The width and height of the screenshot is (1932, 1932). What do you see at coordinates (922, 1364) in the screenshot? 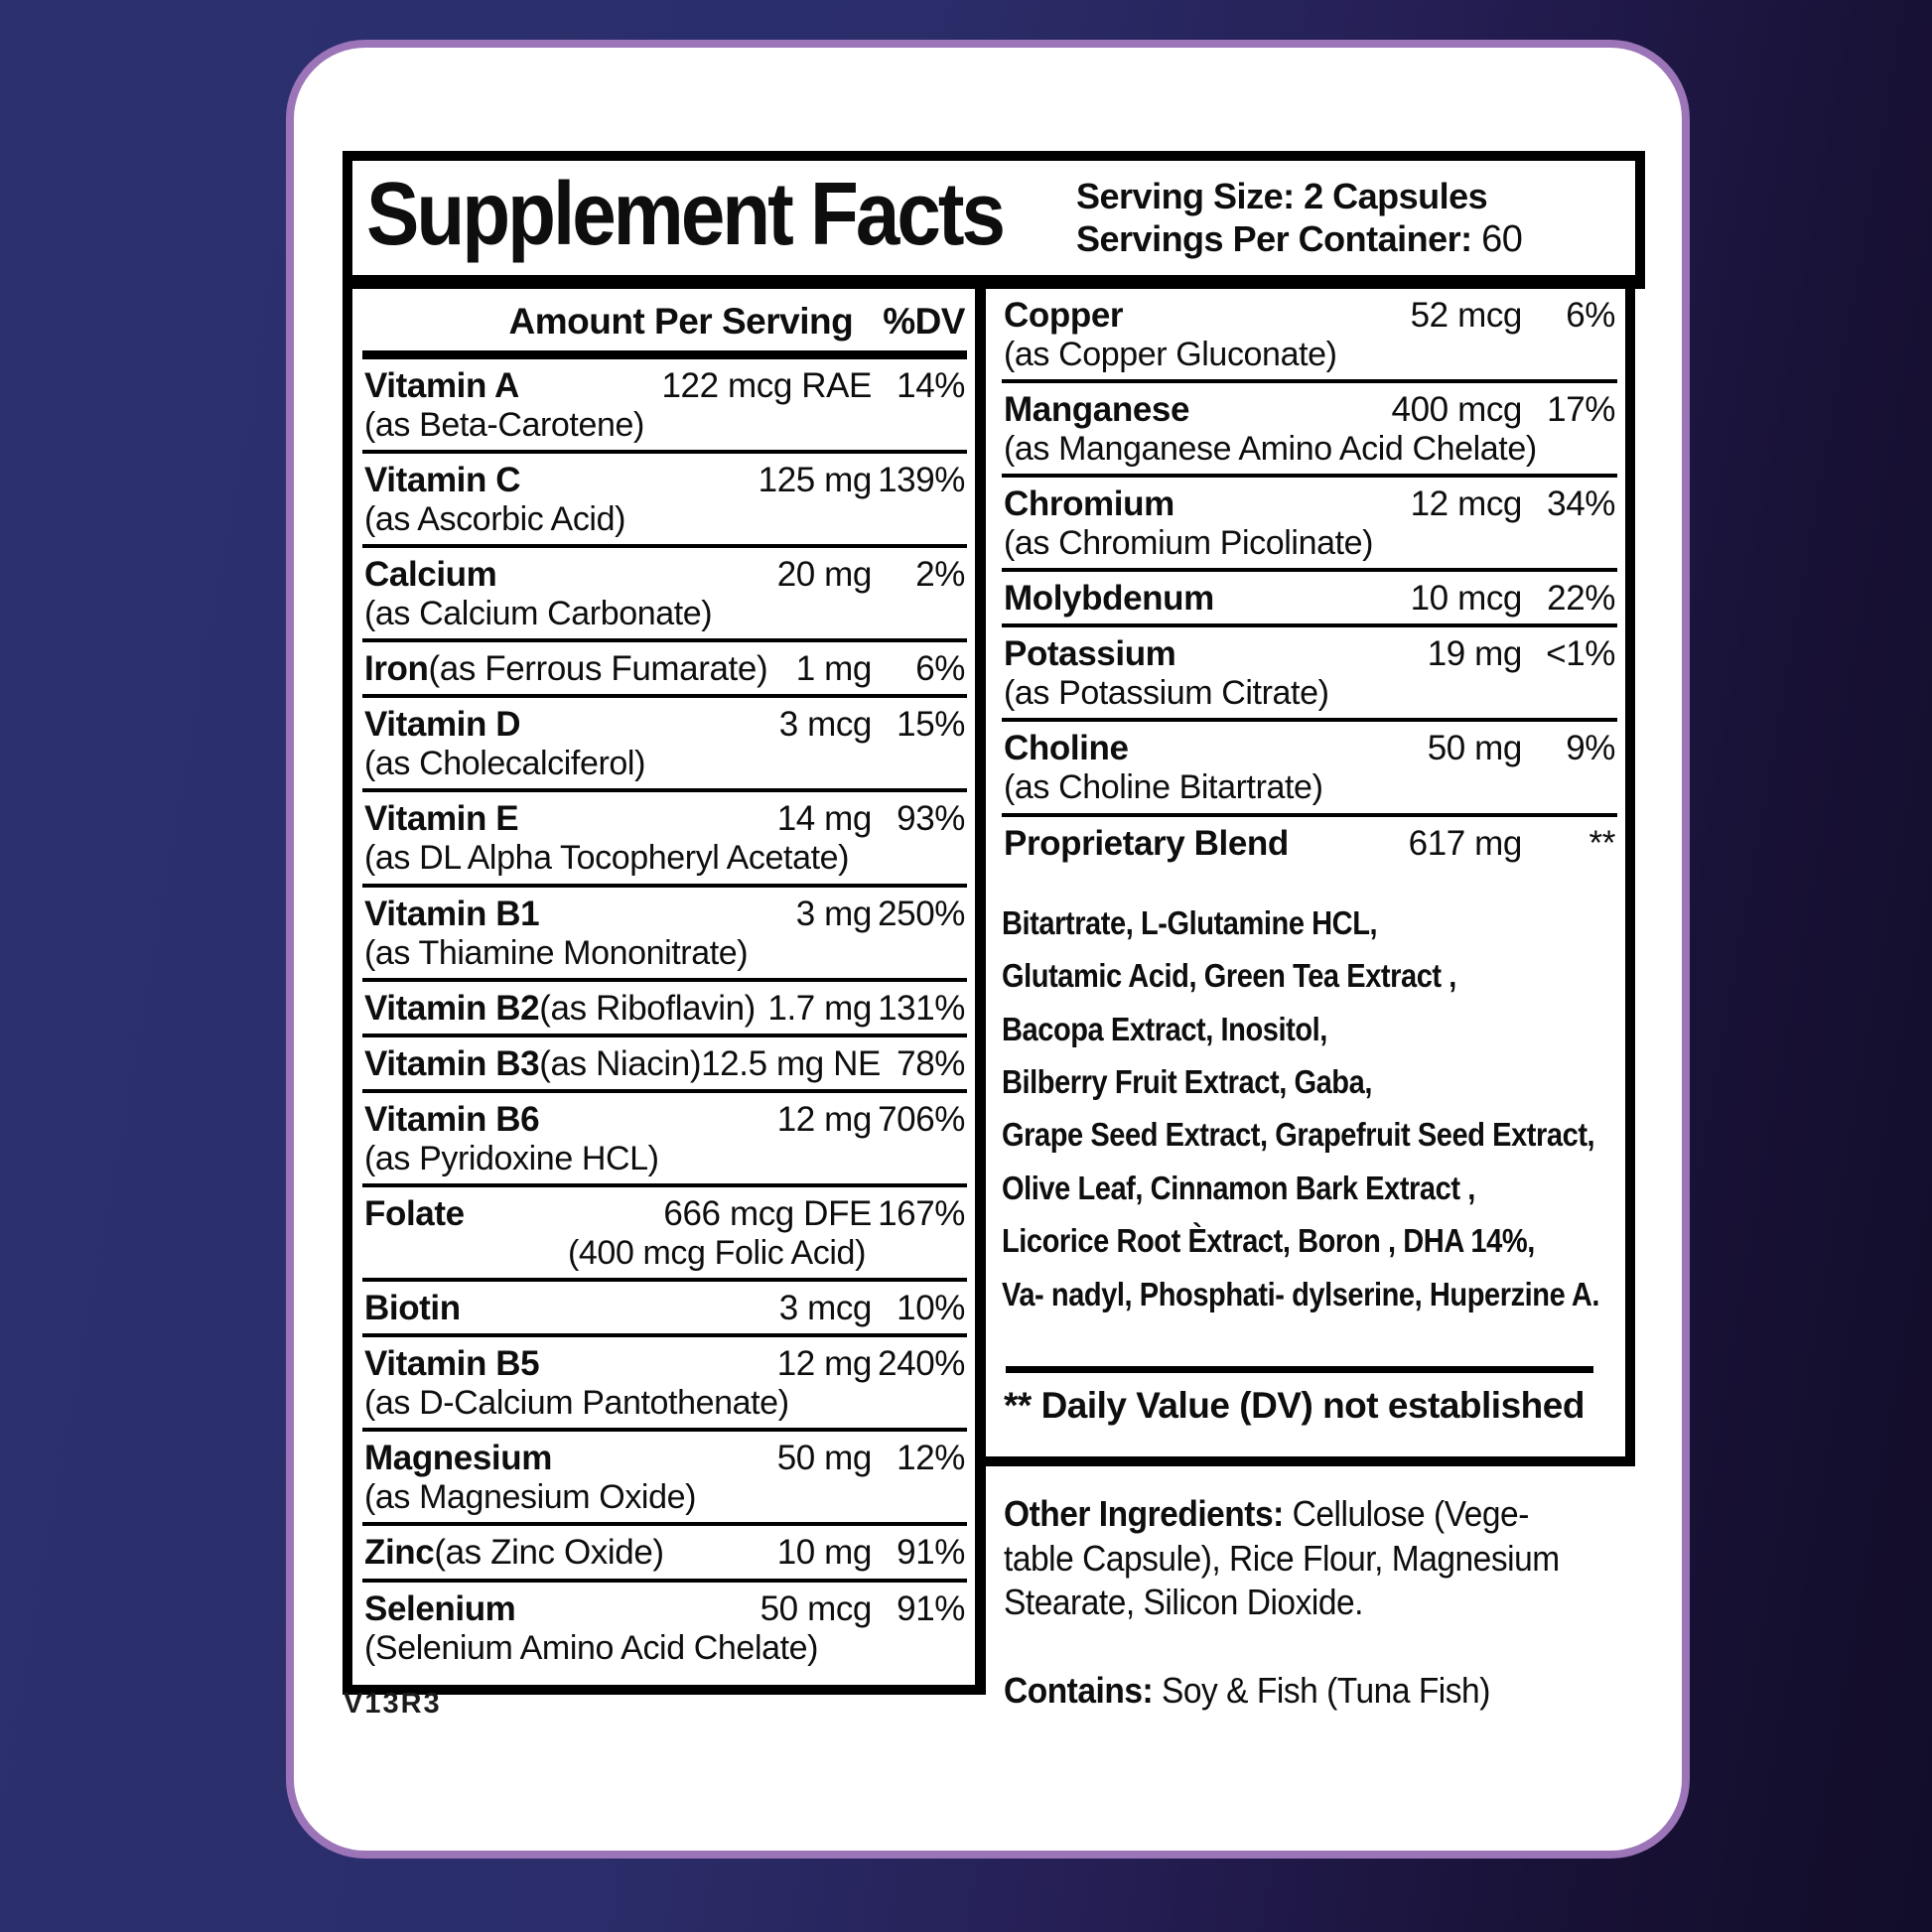
I see `nutrient-dv: 240%` at bounding box center [922, 1364].